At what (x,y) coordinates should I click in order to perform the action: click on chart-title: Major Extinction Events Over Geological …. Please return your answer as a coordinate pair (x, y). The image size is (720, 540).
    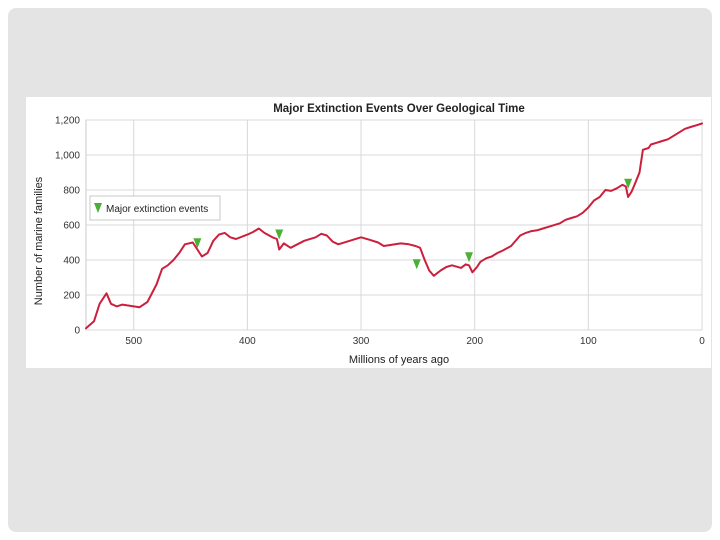
    Looking at the image, I should click on (399, 109).